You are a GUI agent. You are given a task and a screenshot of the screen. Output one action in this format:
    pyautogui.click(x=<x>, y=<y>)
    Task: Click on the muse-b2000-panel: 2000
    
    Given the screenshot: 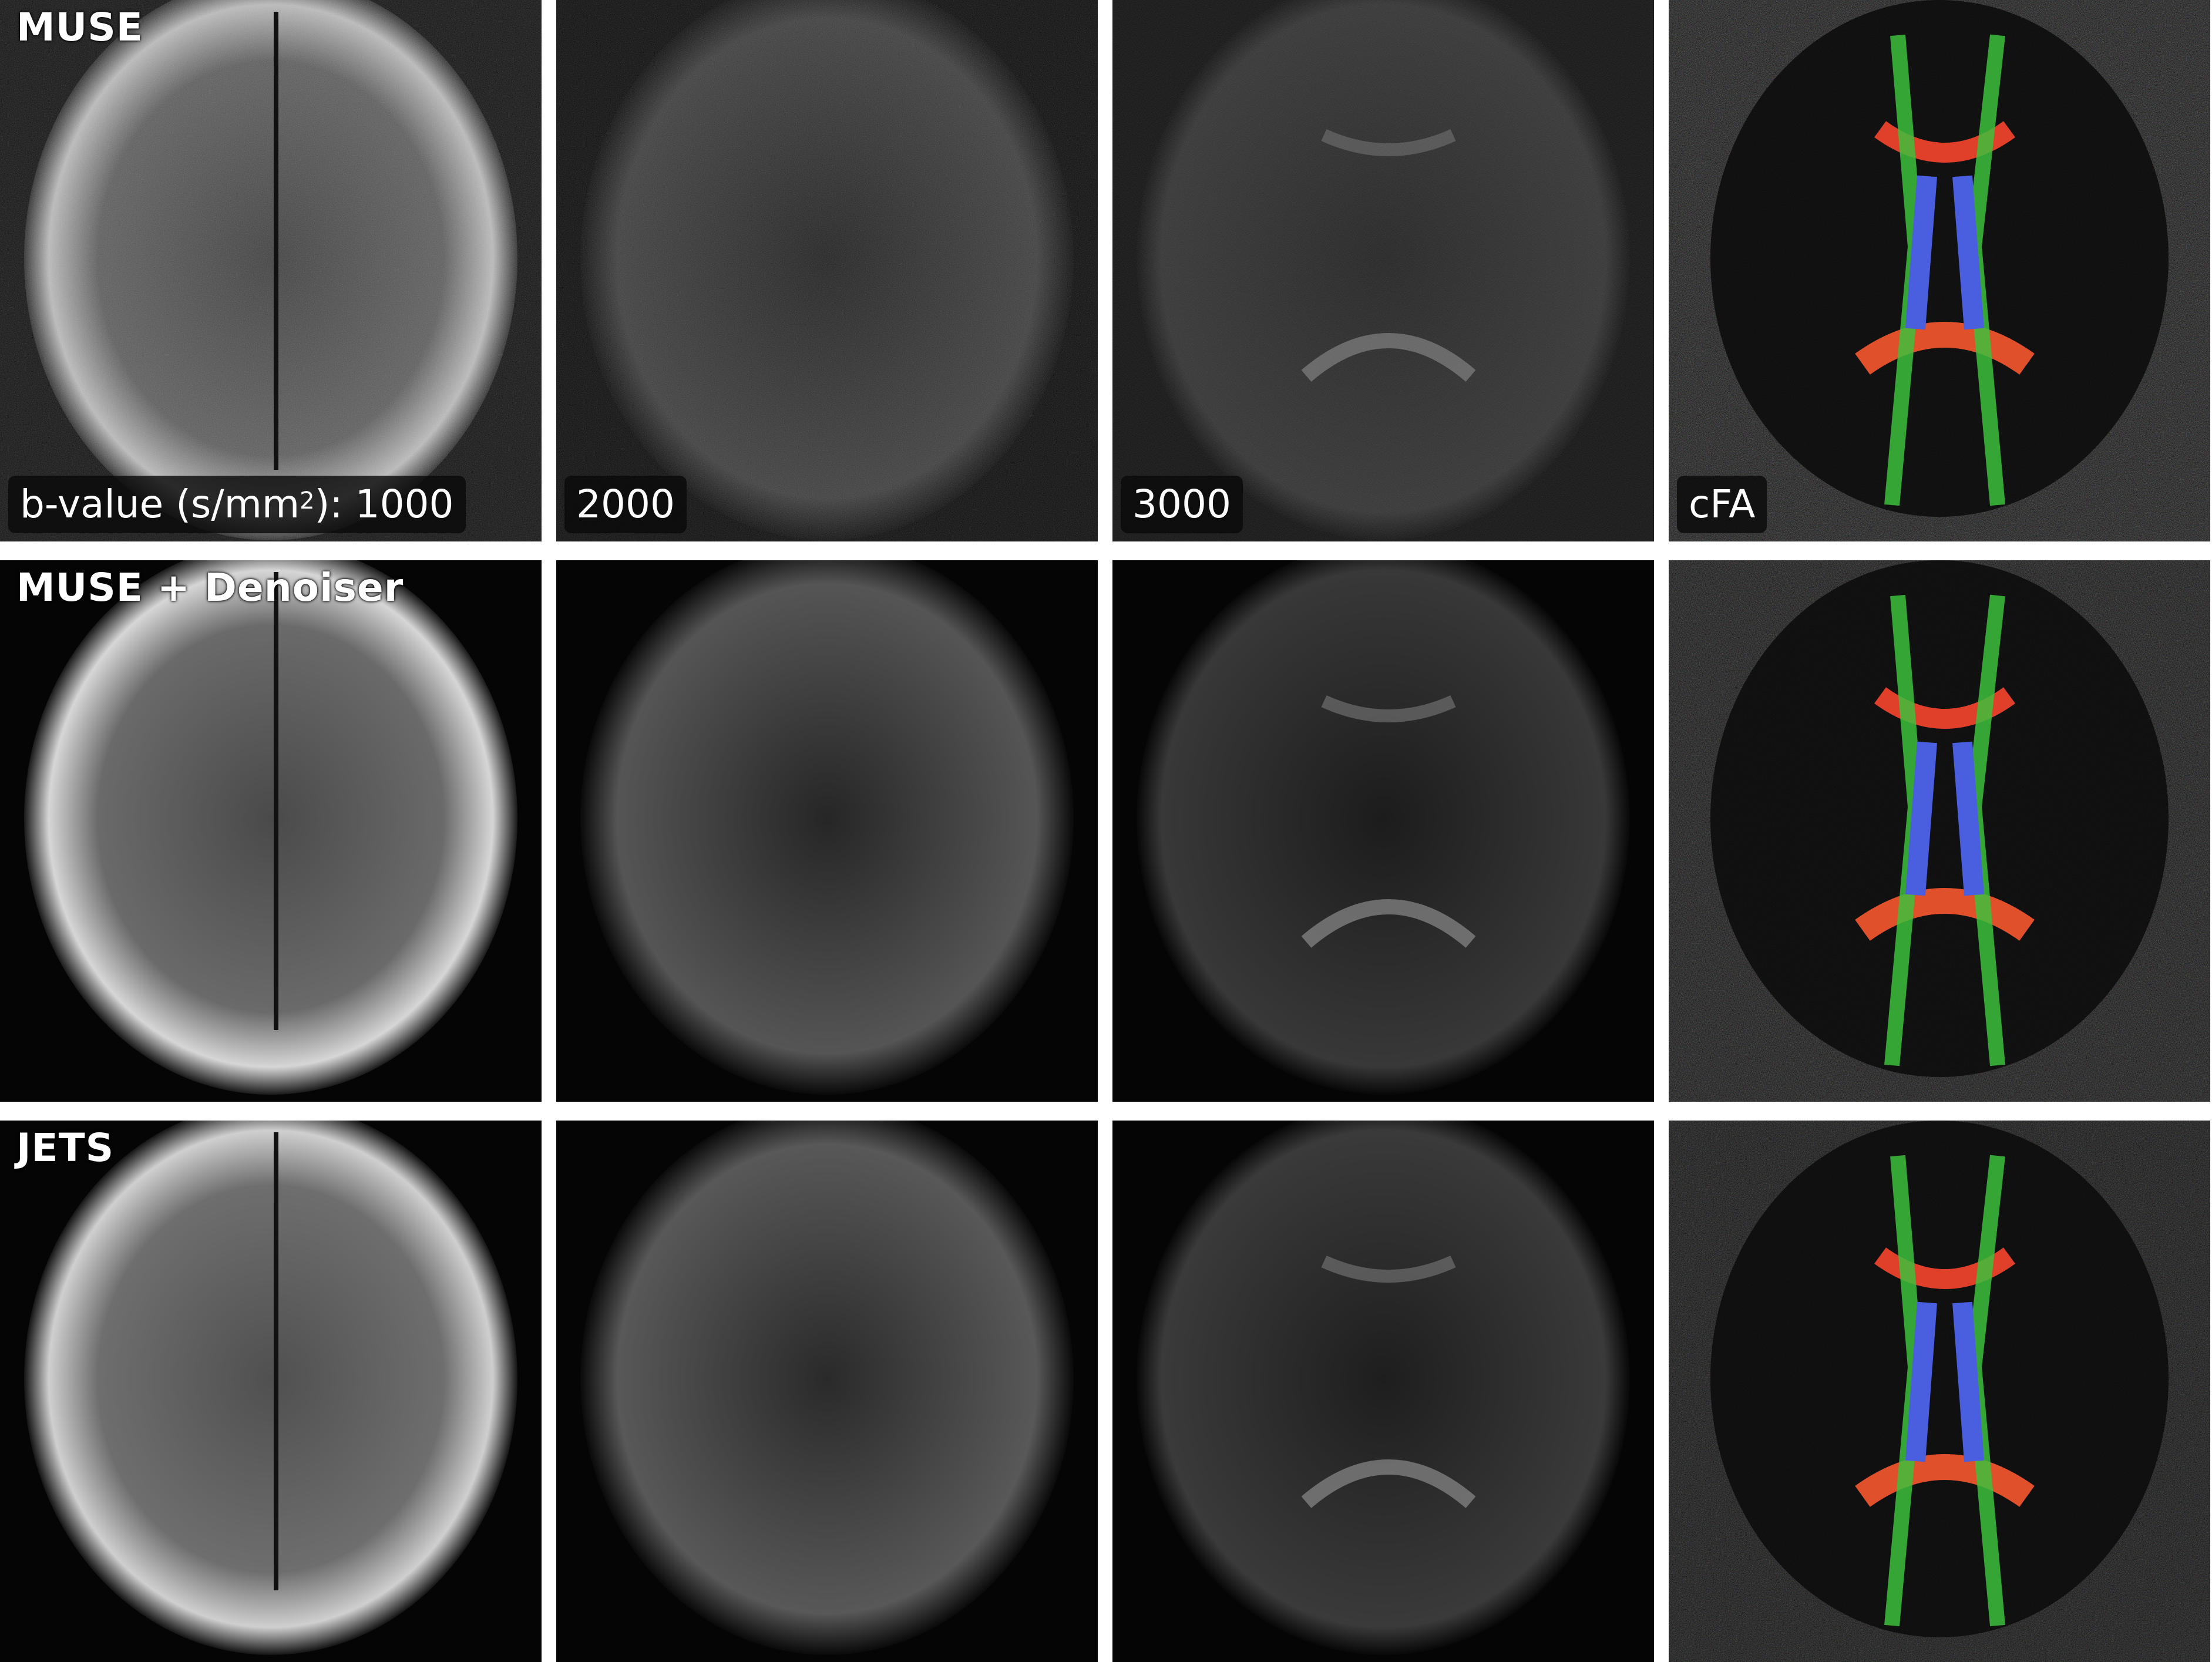 What is the action you would take?
    pyautogui.click(x=827, y=270)
    